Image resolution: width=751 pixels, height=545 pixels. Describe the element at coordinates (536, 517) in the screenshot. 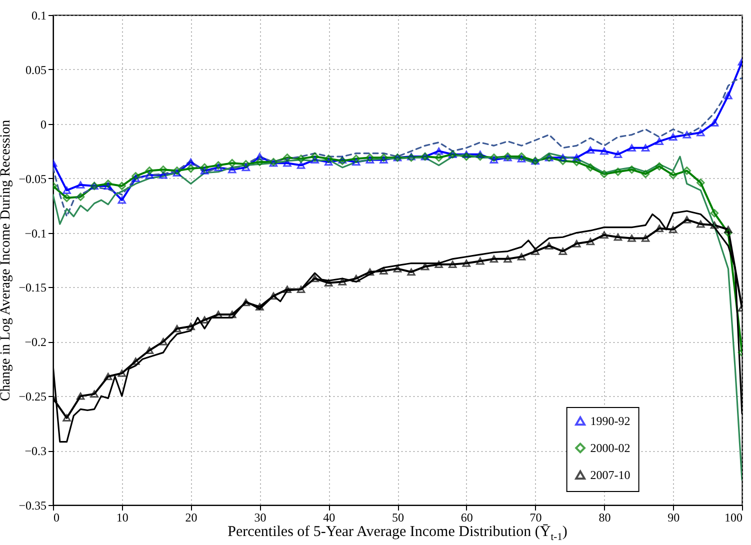

I see `x-tick-label: 70` at that location.